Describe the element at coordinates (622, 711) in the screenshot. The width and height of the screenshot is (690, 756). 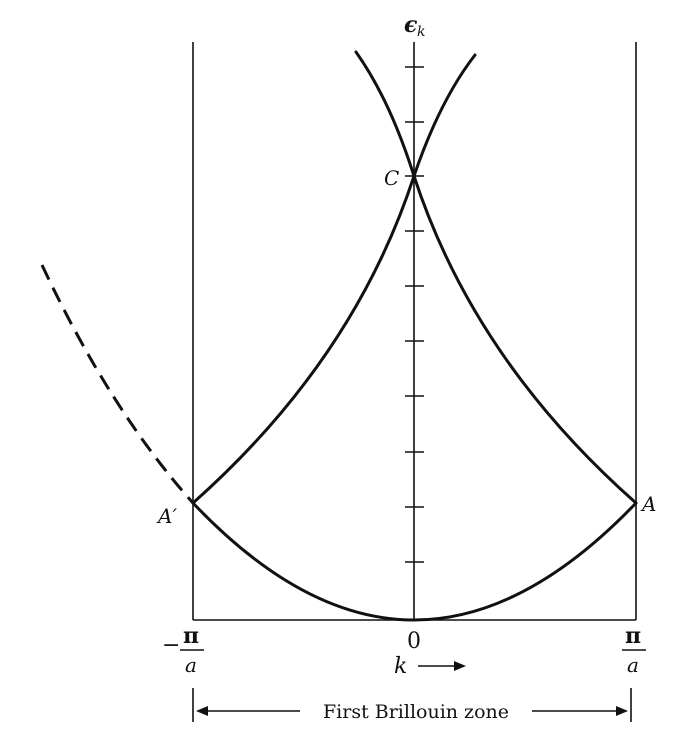
I see `bracket-right-arrowhead` at that location.